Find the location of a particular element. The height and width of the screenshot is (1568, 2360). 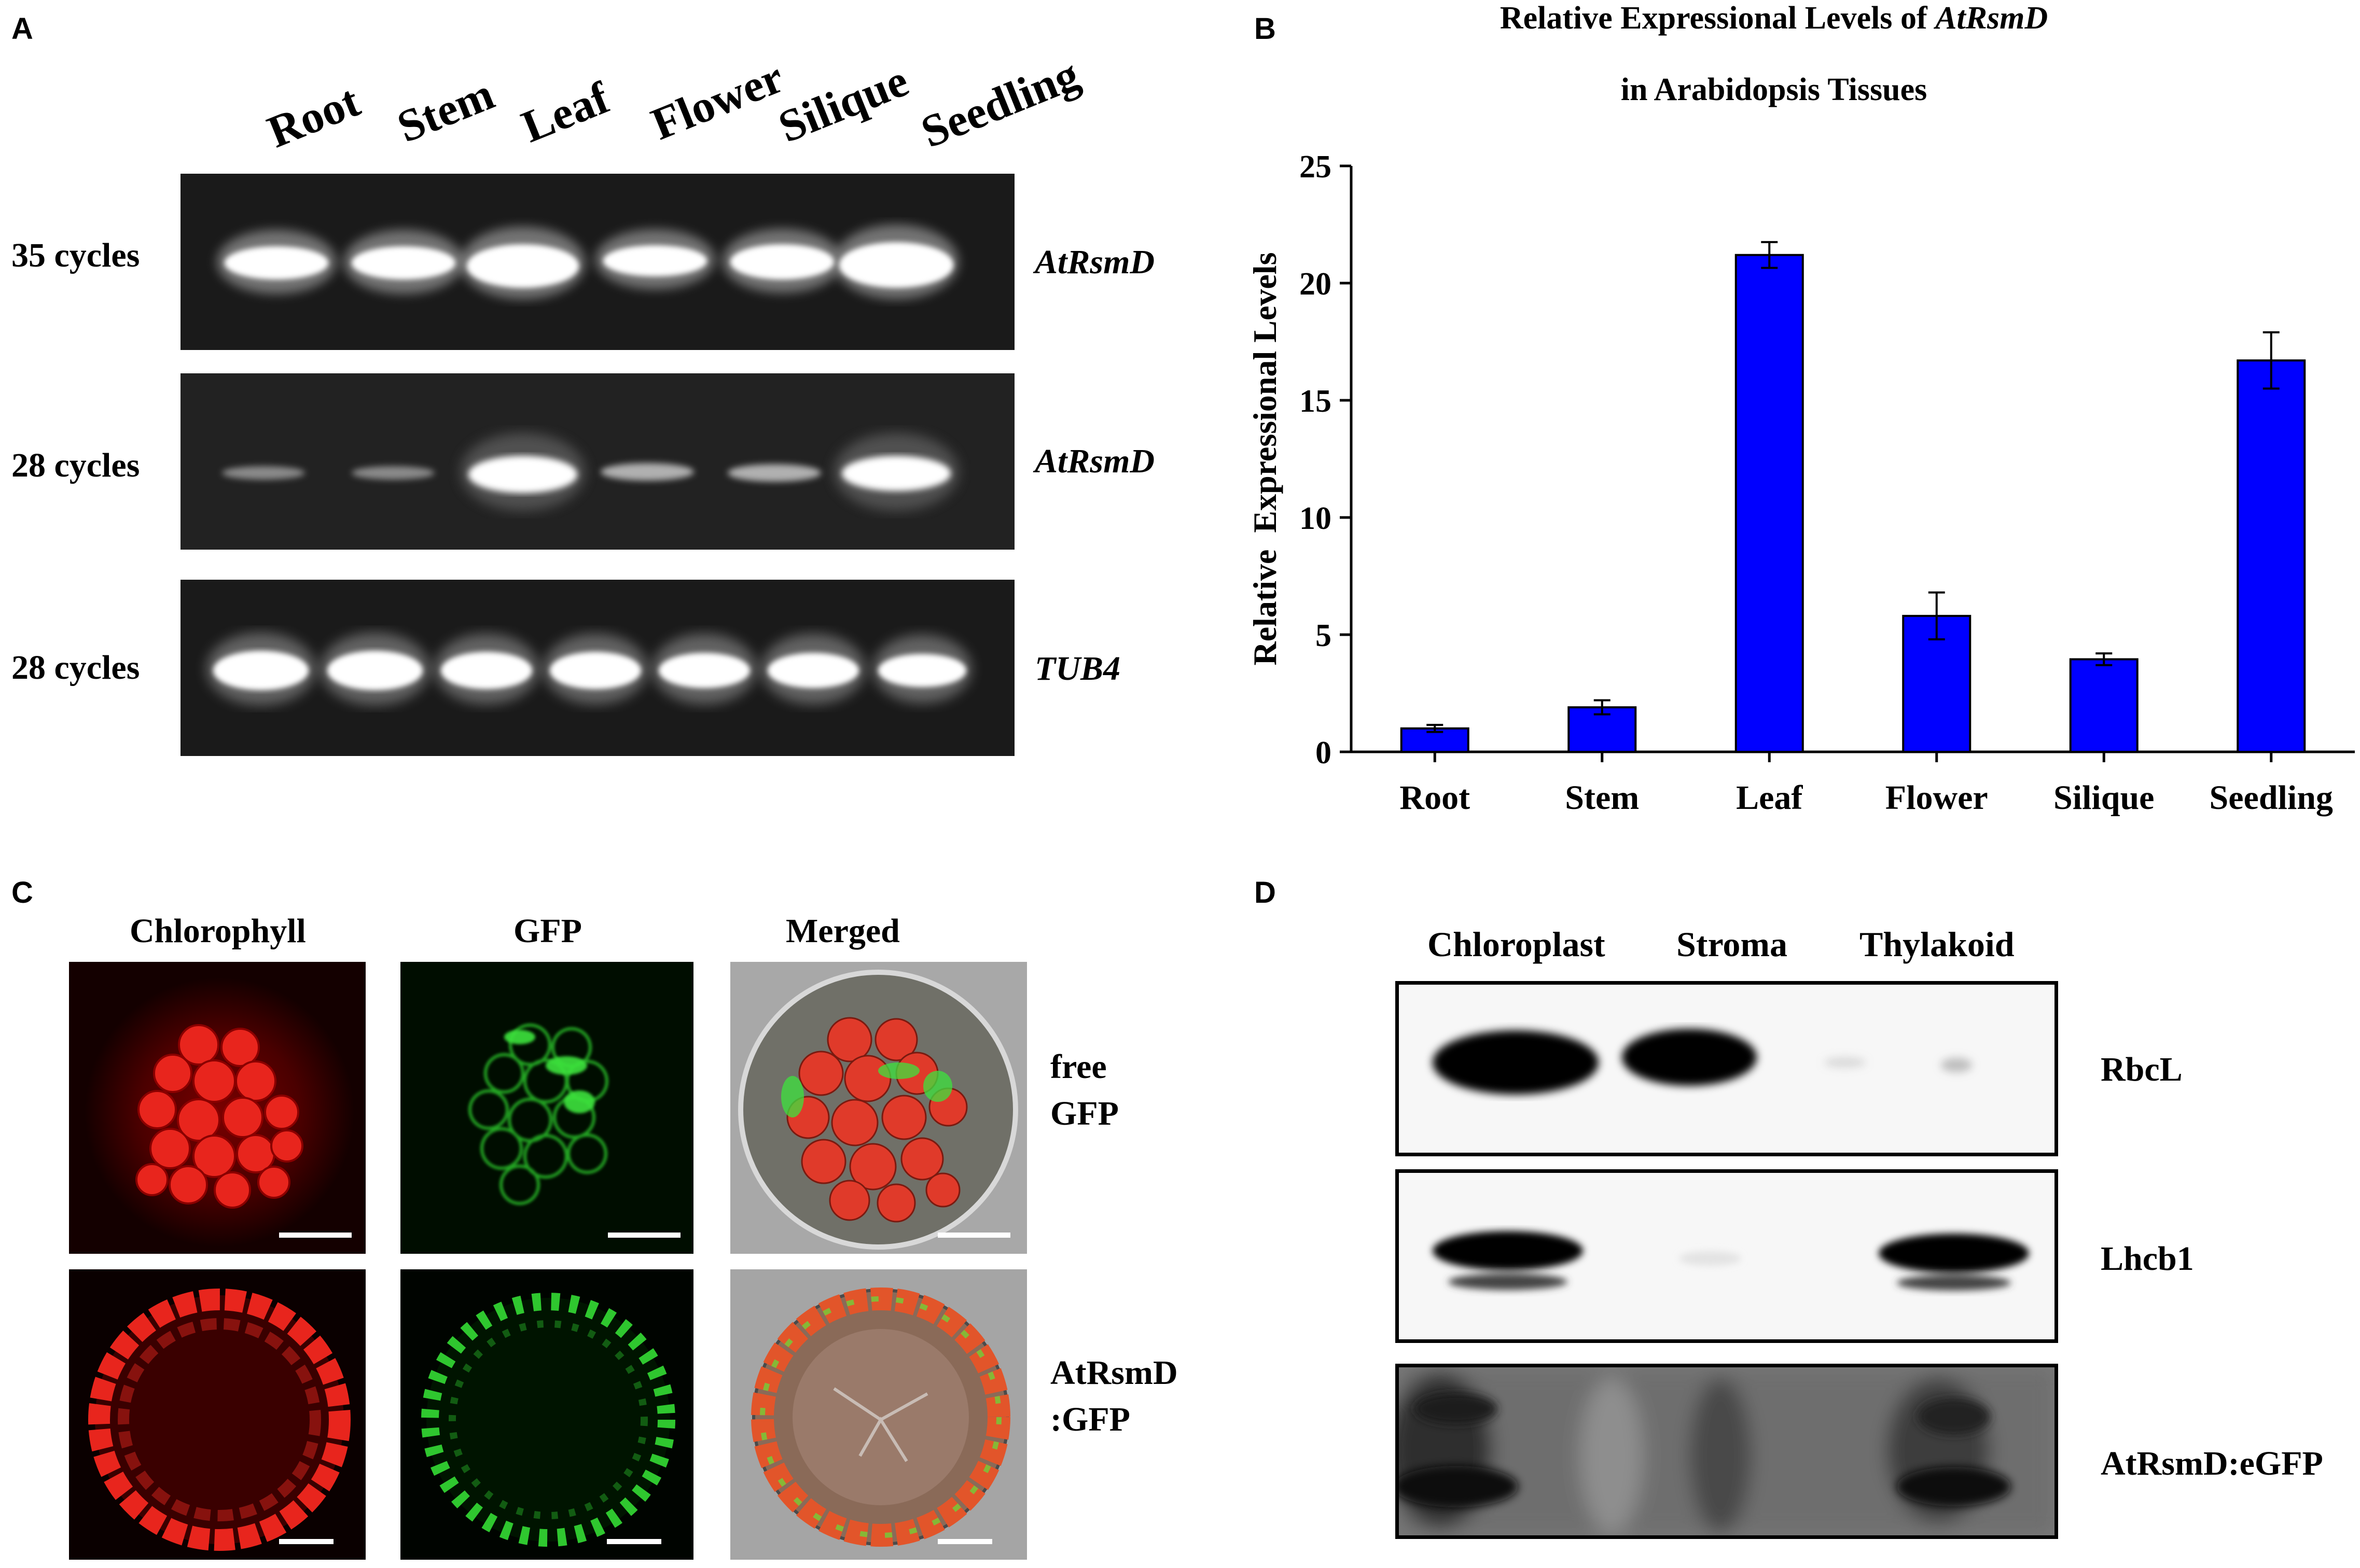

y-tick-label: 0 is located at coordinates (1323, 753).